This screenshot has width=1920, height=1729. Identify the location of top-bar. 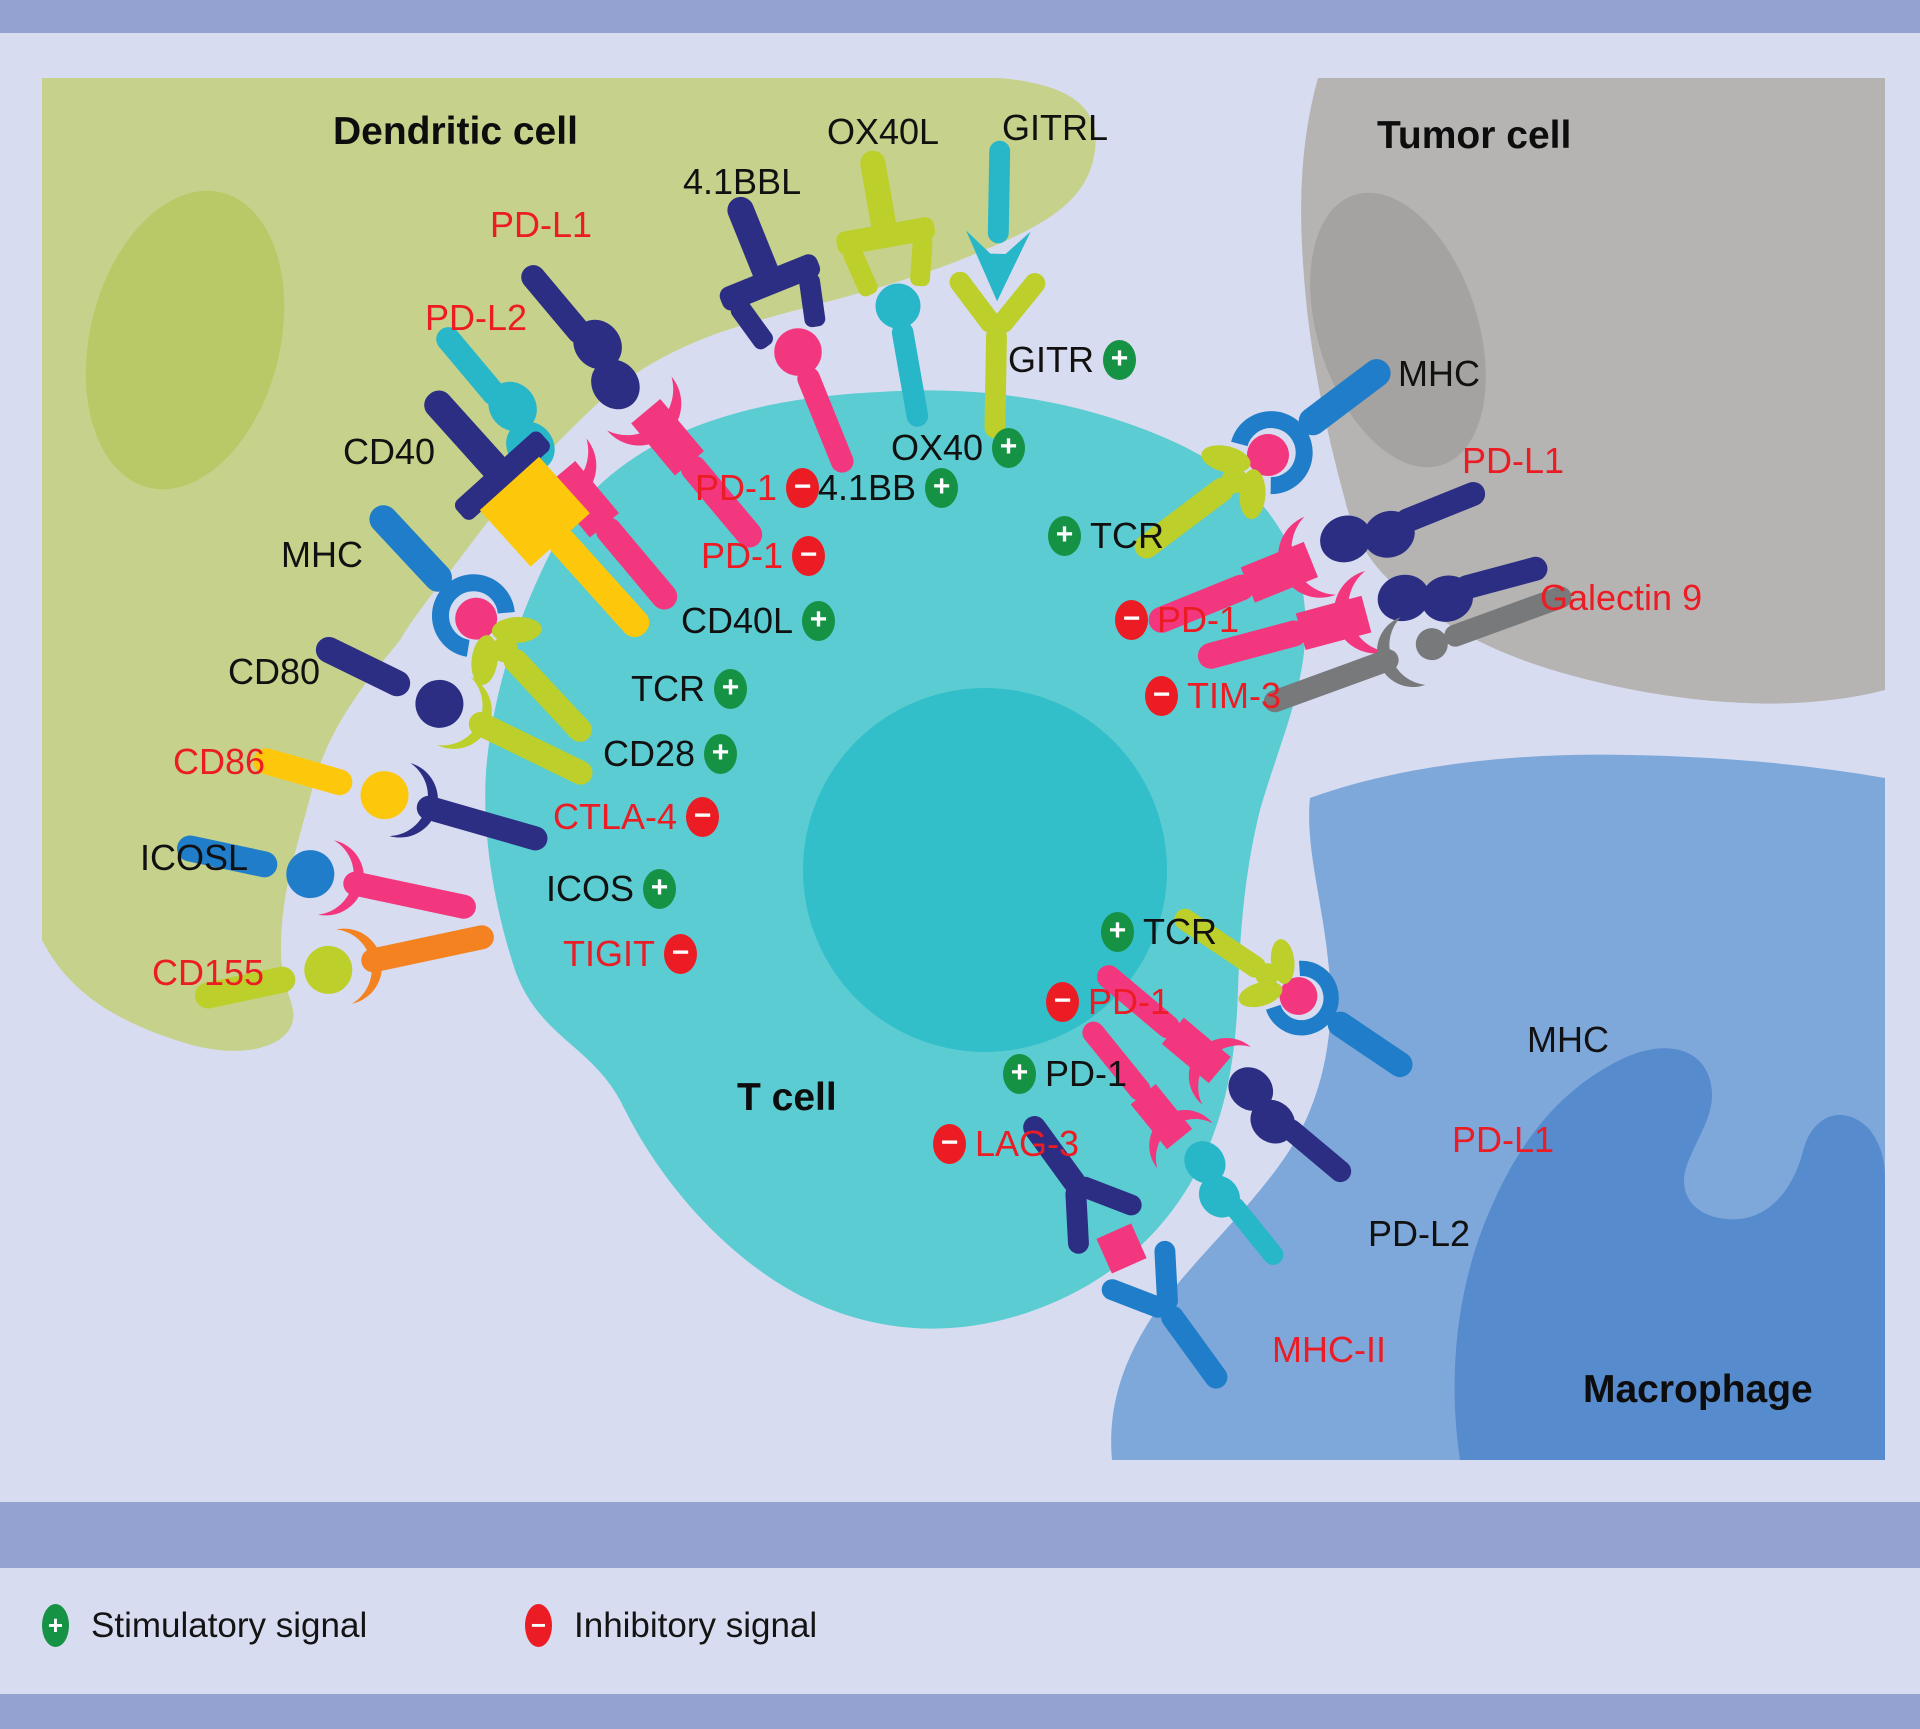
(960, 16).